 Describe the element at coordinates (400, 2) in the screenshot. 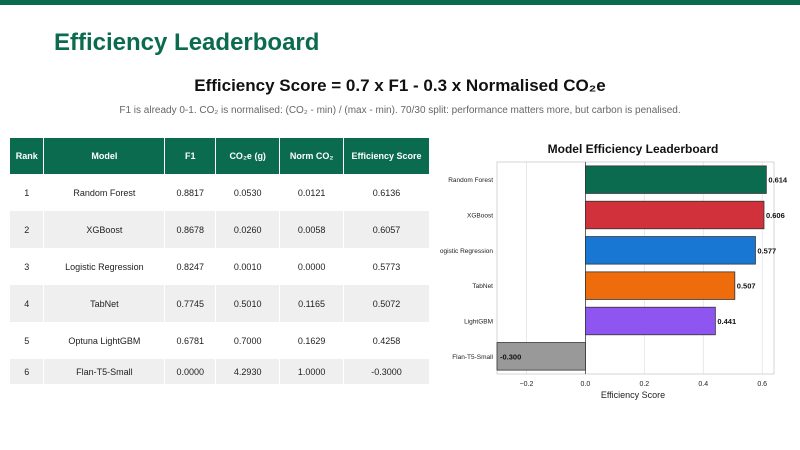

I see `top-accent-bar` at that location.